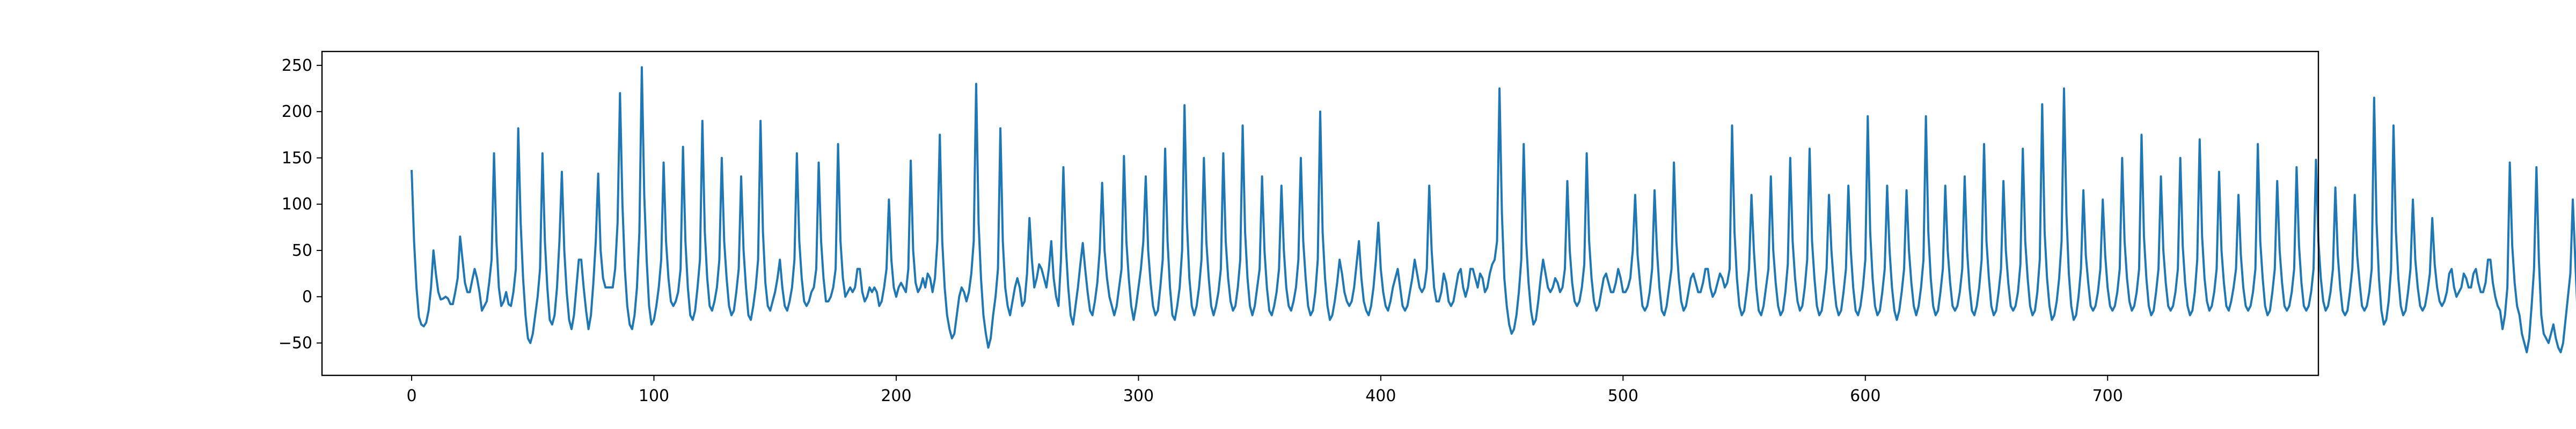 The height and width of the screenshot is (429, 2576). Describe the element at coordinates (297, 65) in the screenshot. I see `y-tick-label: 250` at that location.